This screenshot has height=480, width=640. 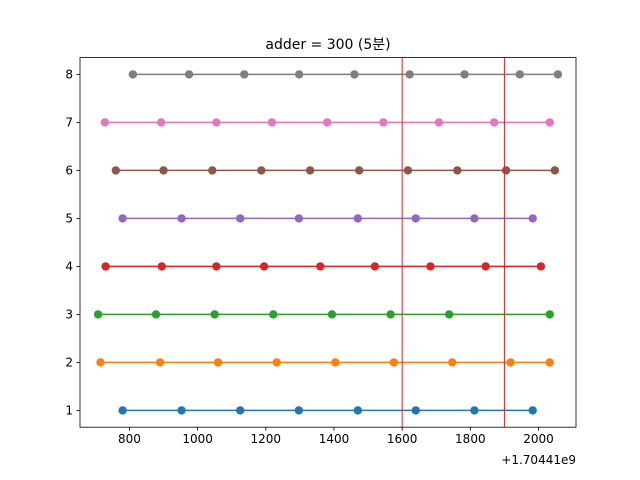 What do you see at coordinates (69, 218) in the screenshot?
I see `y-tick-label: 5` at bounding box center [69, 218].